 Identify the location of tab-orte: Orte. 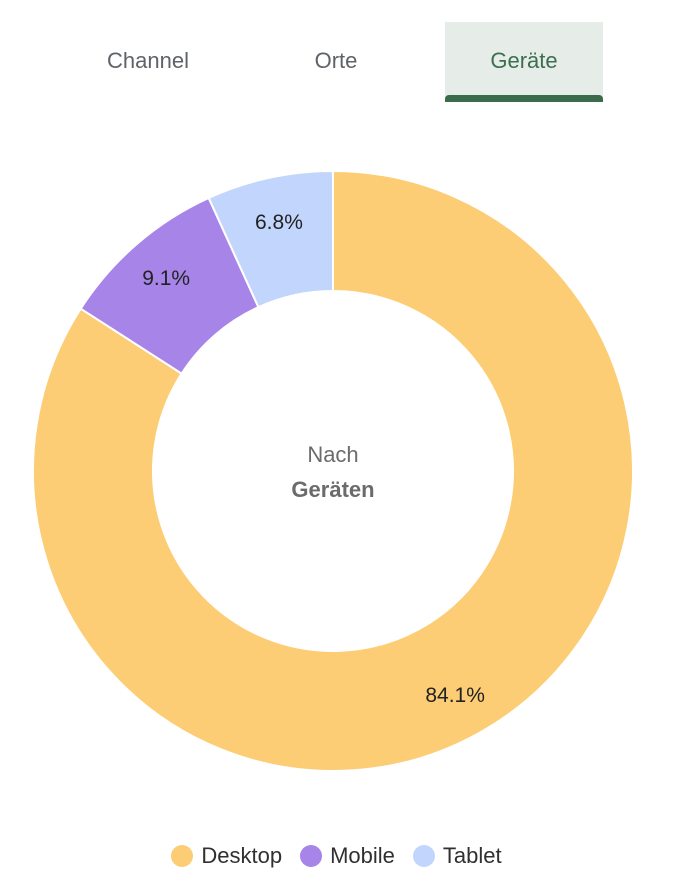
(336, 62).